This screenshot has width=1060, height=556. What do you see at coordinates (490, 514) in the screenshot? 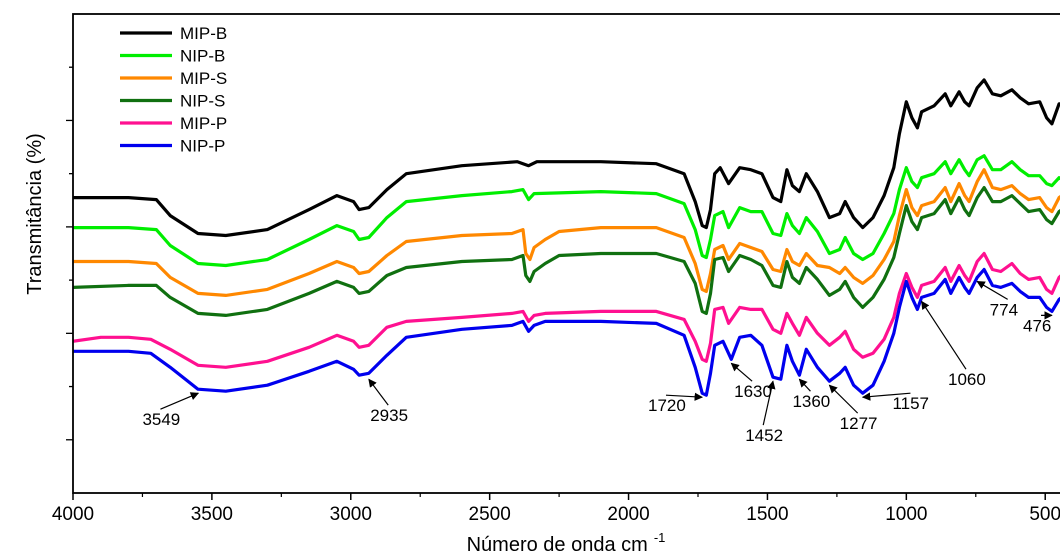
I see `x-tick-label: 2500` at bounding box center [490, 514].